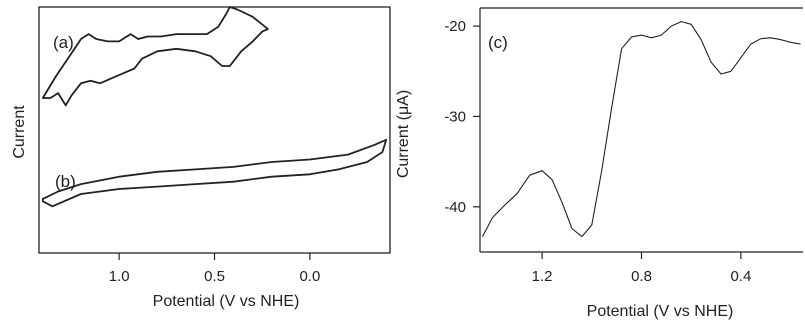 The height and width of the screenshot is (321, 805). What do you see at coordinates (641, 276) in the screenshot?
I see `right-x-tick-label: 0.8` at bounding box center [641, 276].